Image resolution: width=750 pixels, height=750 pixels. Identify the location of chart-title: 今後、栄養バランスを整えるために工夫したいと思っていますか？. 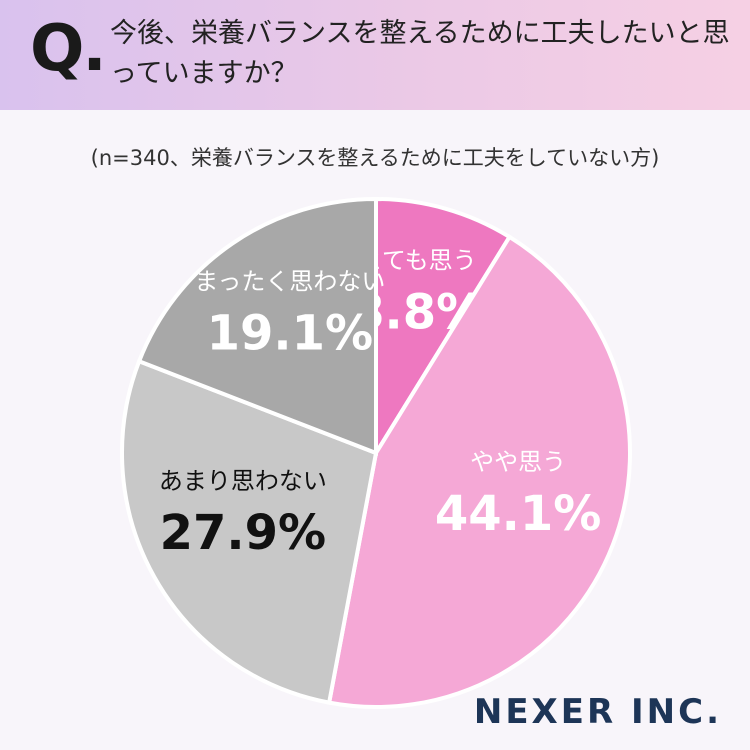
(420, 53).